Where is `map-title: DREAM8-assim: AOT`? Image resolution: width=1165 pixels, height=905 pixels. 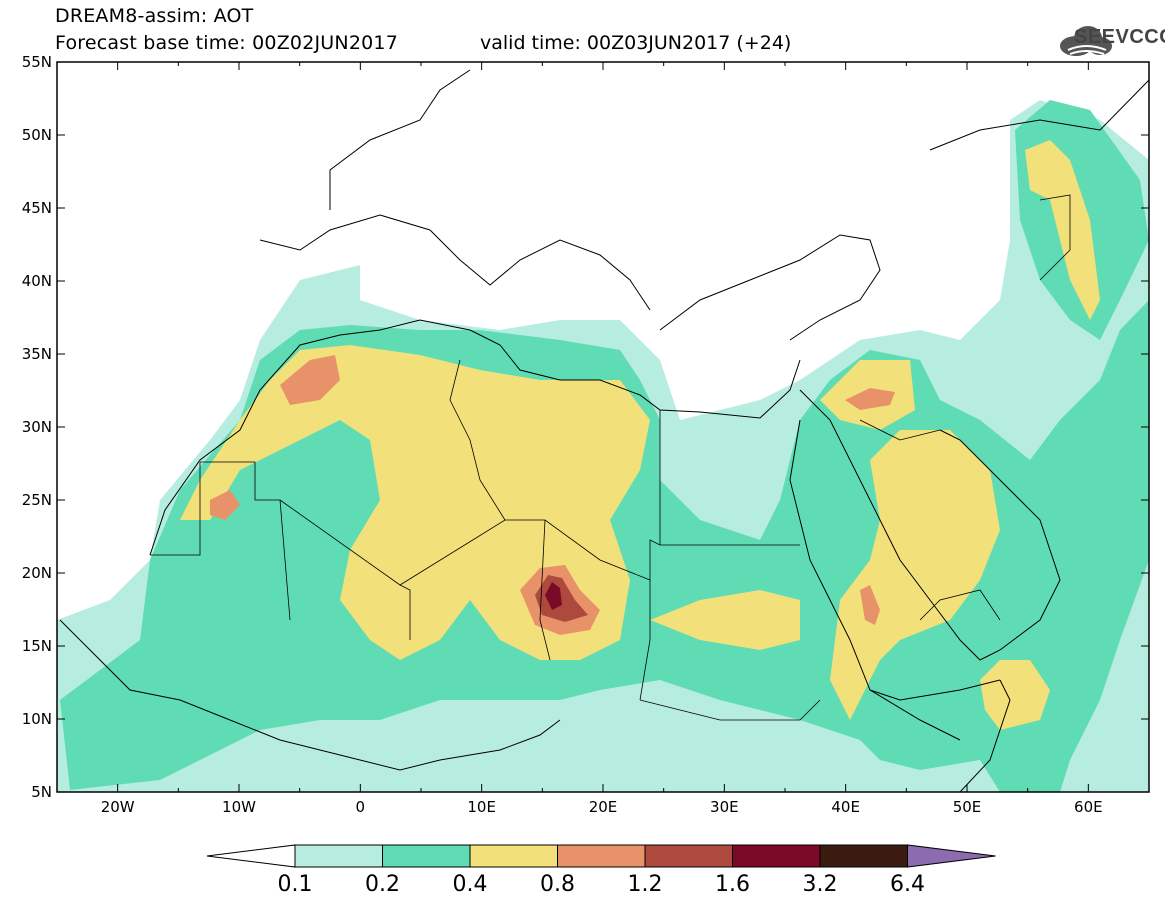
map-title: DREAM8-assim: AOT is located at coordinates (154, 16).